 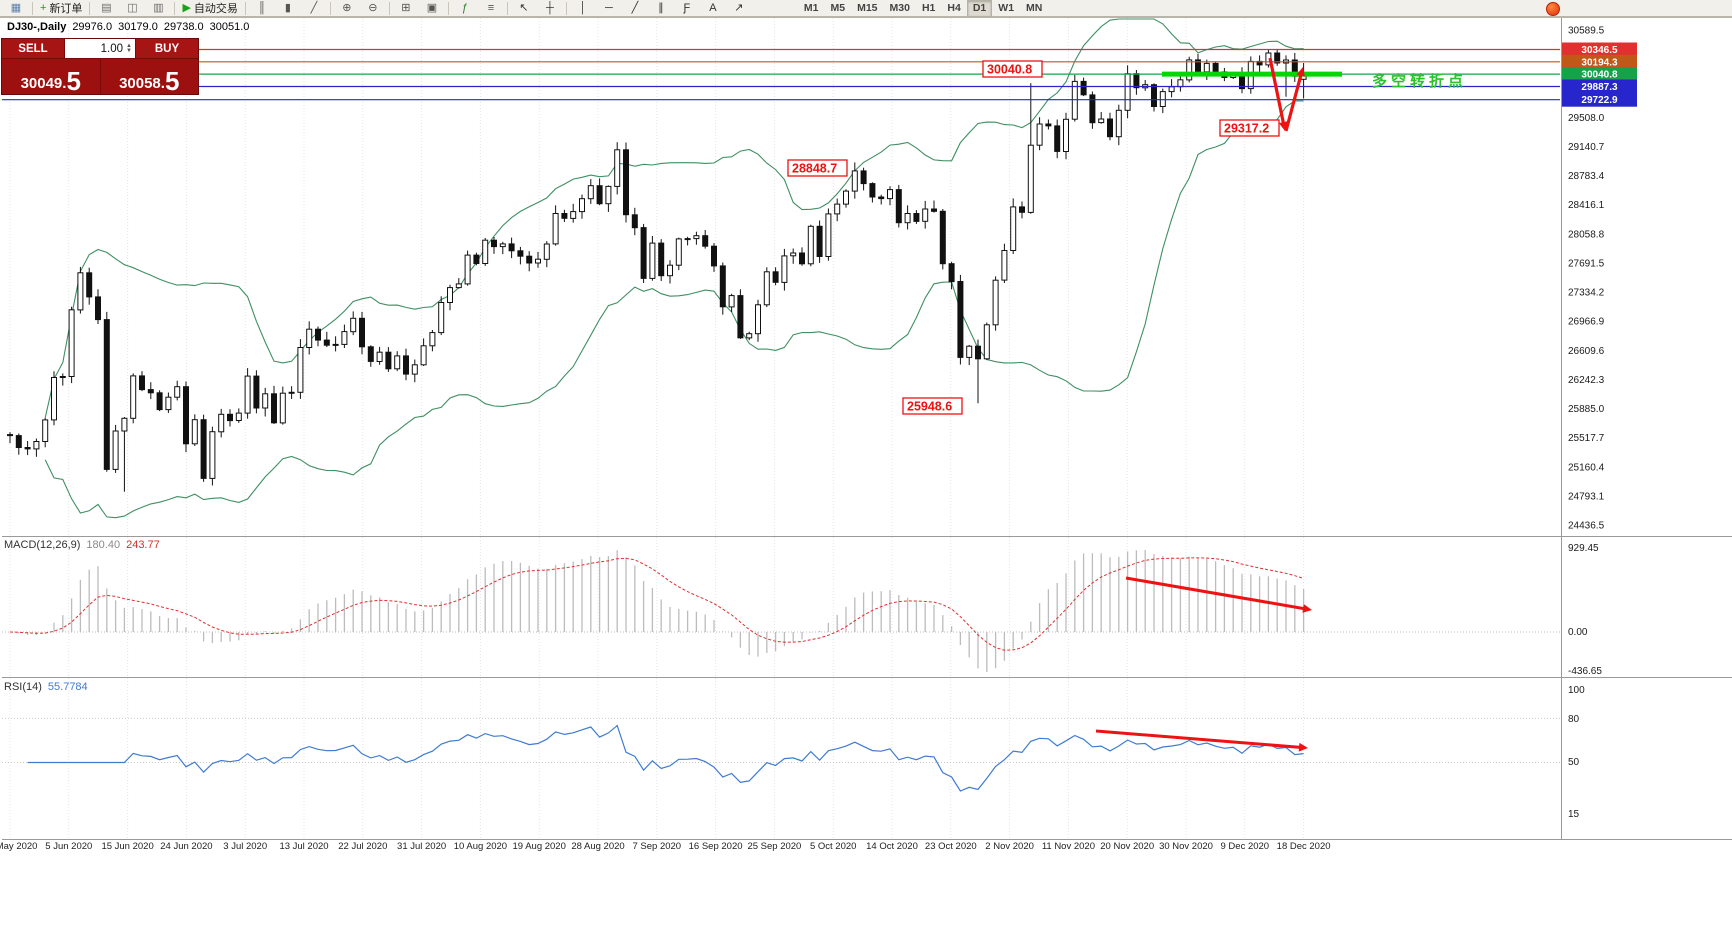 What do you see at coordinates (16, 8) in the screenshot?
I see `new-chart-button: ▦` at bounding box center [16, 8].